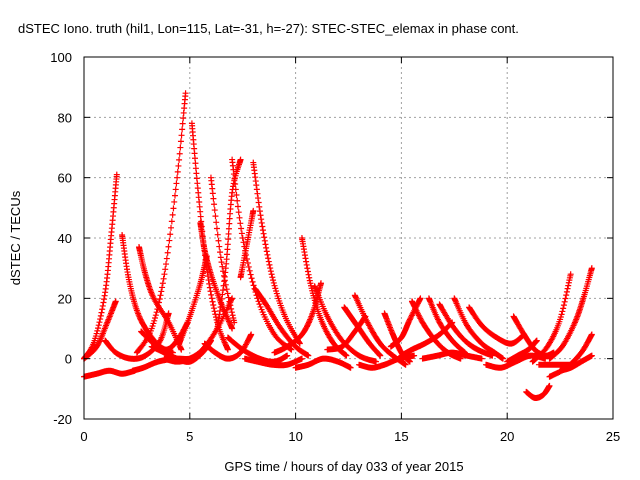  I want to click on y-tick-label: -20, so click(62, 419).